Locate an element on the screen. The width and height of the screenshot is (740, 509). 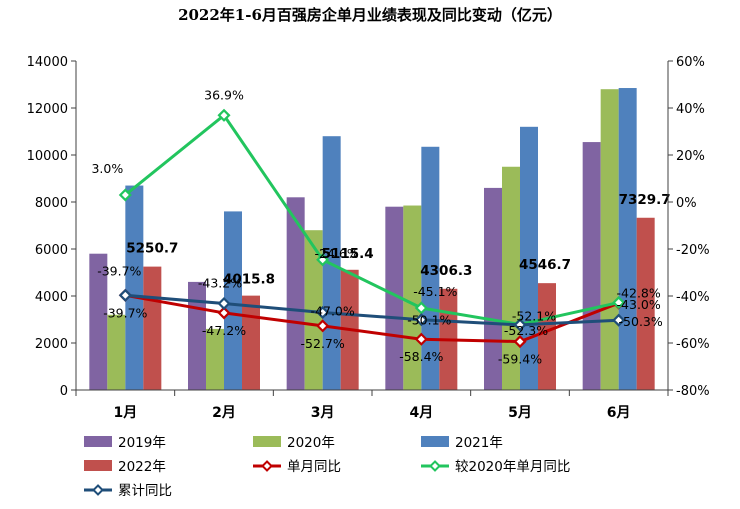
right-tick-label: -60% is located at coordinates (693, 344).